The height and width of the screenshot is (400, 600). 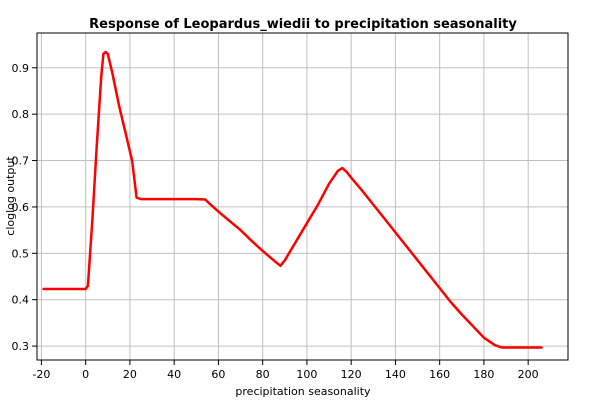 What do you see at coordinates (483, 374) in the screenshot?
I see `x-tick-label: 180` at bounding box center [483, 374].